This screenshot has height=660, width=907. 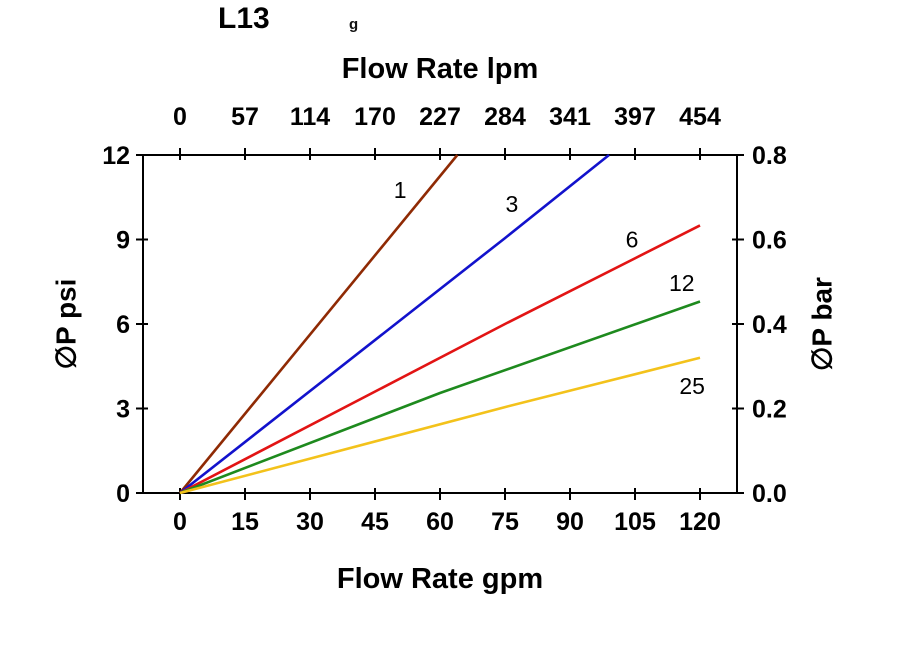 I want to click on series-label-25: 25, so click(x=692, y=386).